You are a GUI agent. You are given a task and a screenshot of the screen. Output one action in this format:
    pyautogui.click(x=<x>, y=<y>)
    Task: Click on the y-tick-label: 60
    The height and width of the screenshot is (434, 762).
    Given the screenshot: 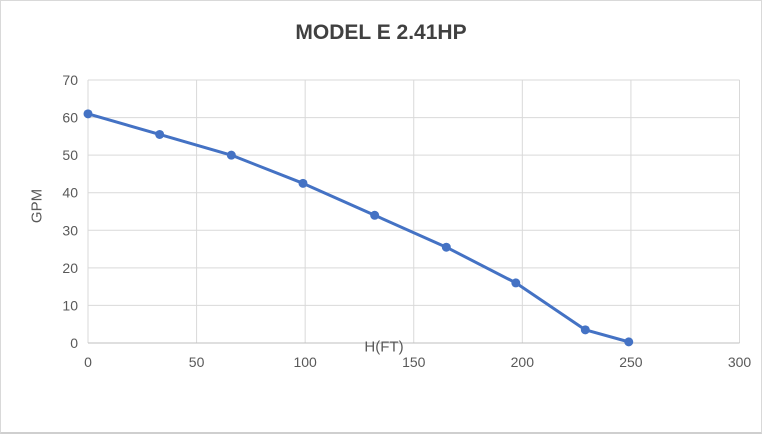 What is the action you would take?
    pyautogui.click(x=70, y=118)
    